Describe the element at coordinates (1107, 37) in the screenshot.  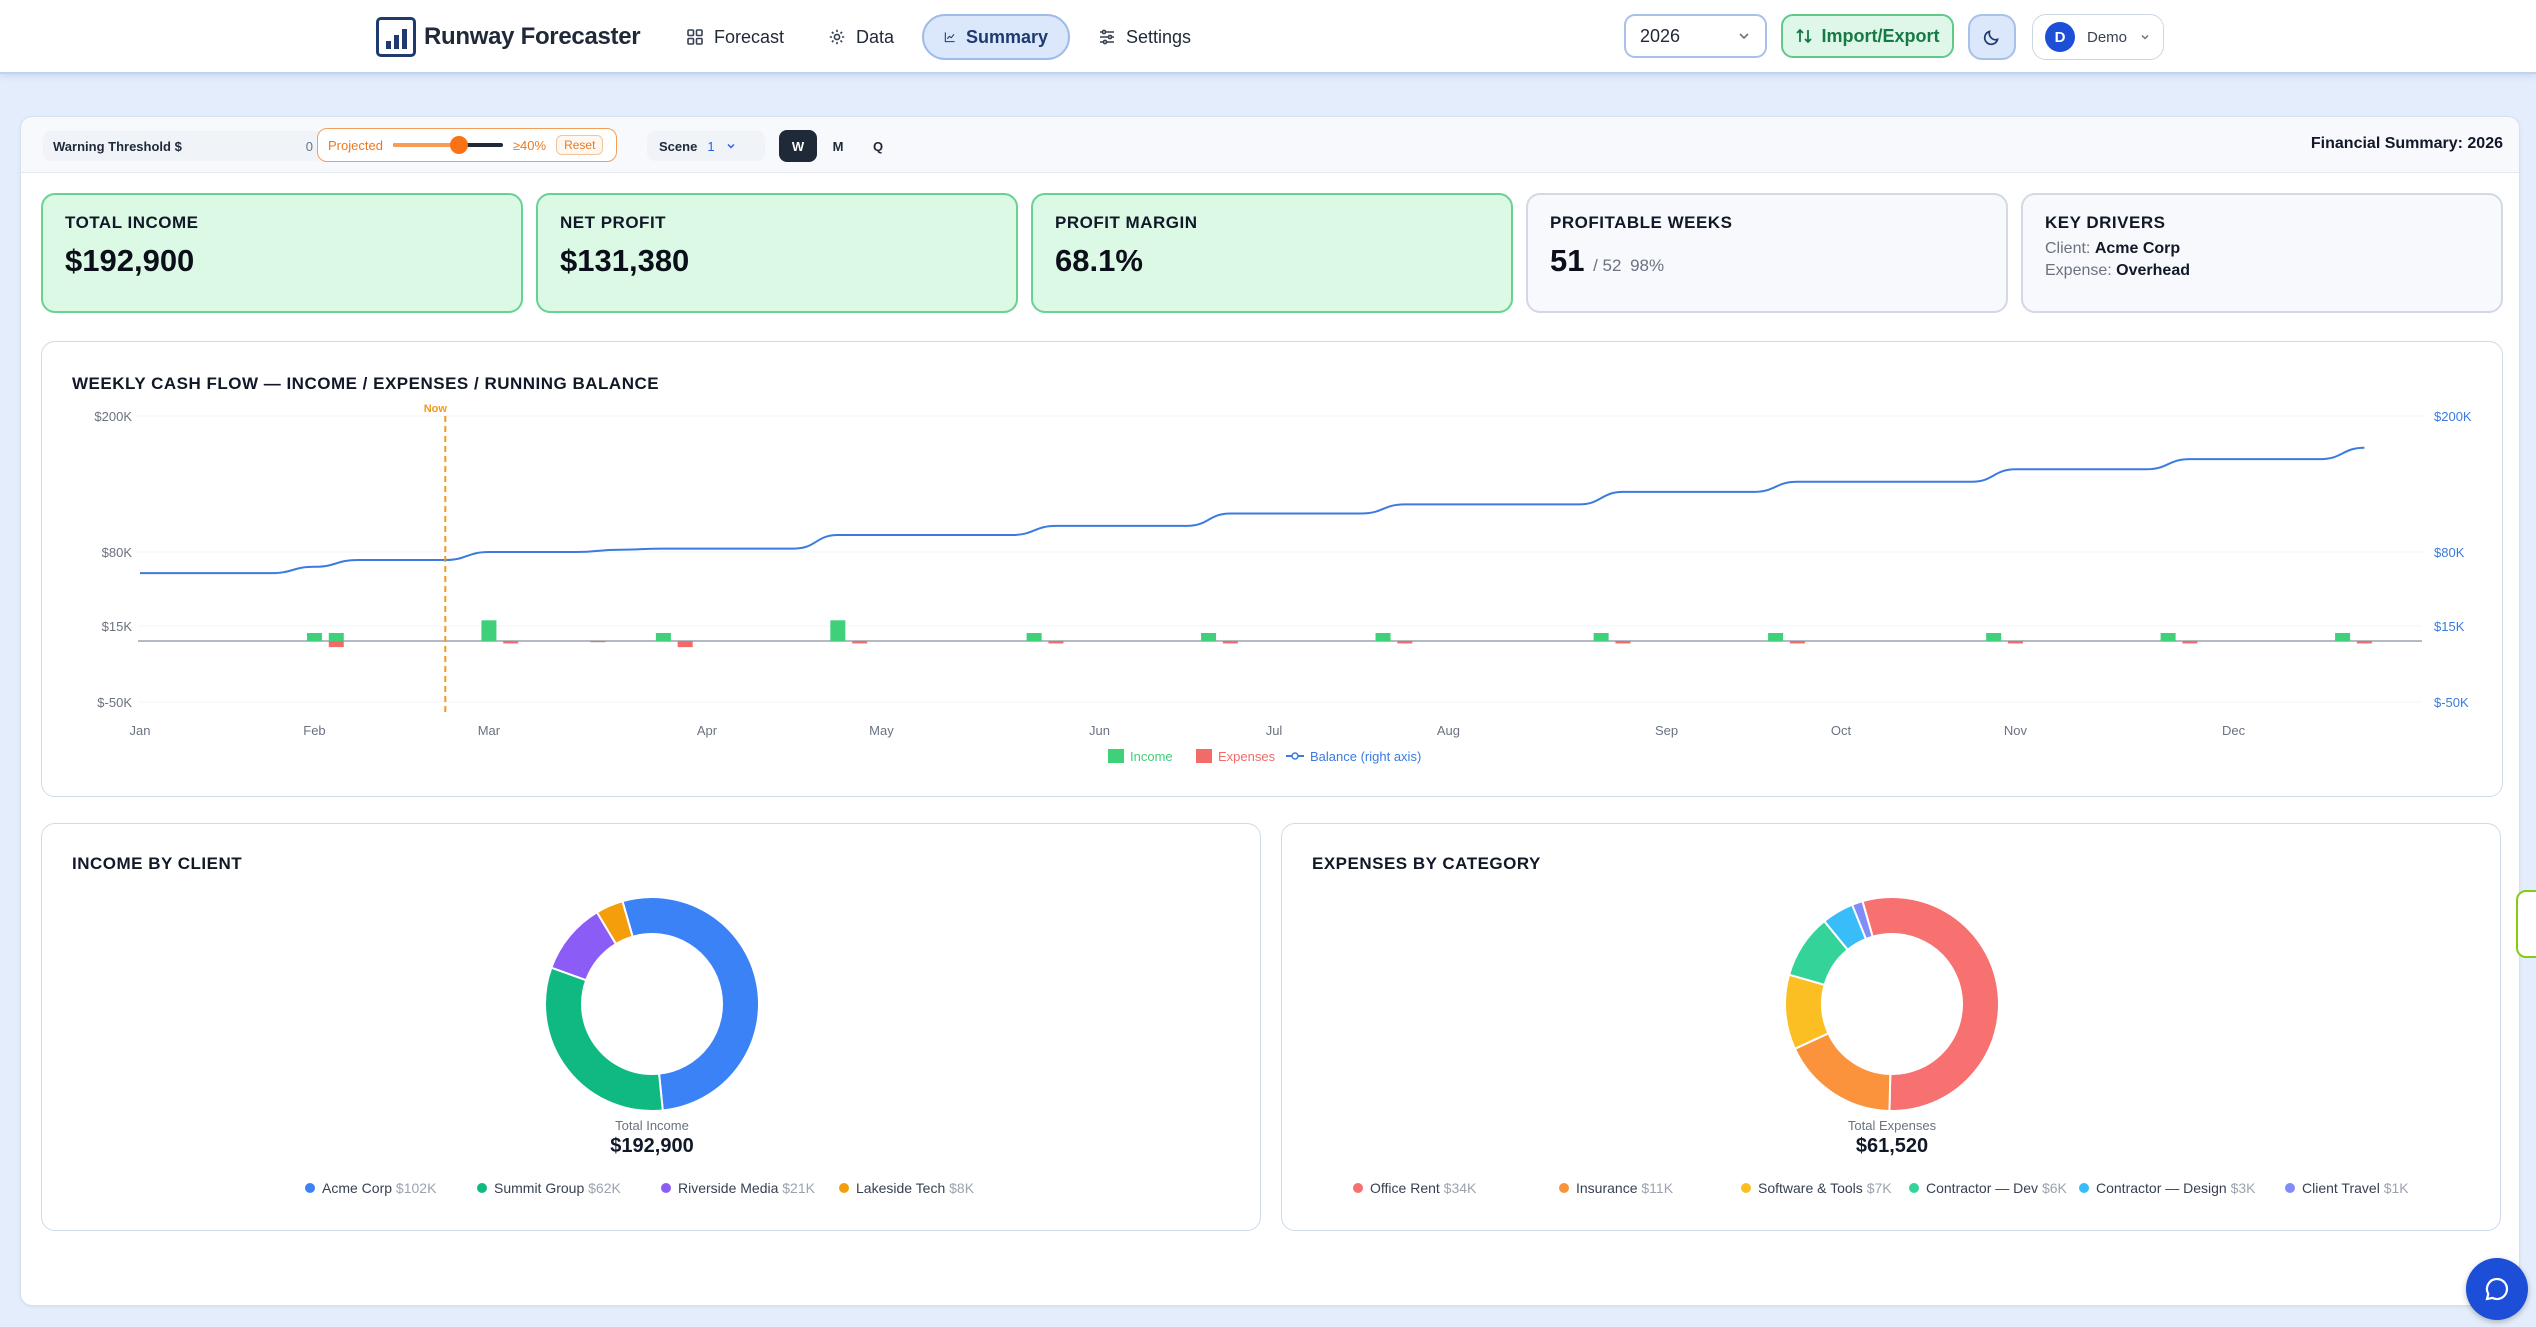
I see `sliders-icon` at that location.